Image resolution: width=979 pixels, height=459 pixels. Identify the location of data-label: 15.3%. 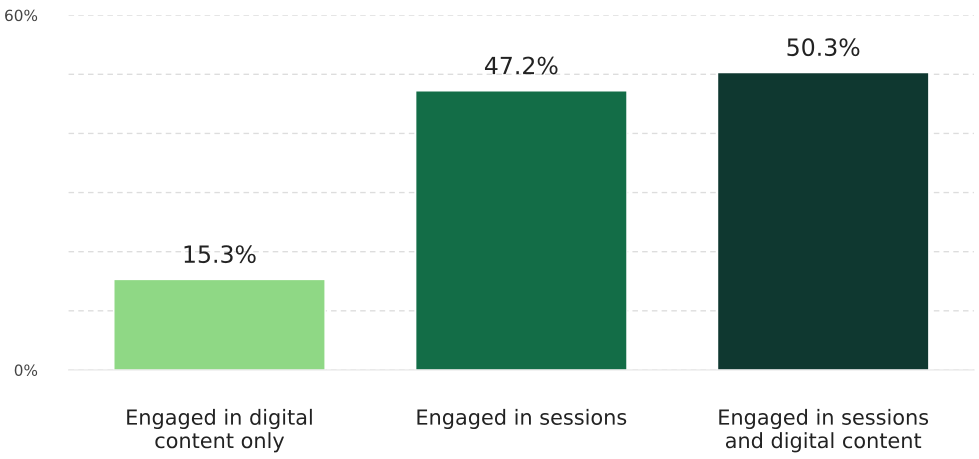
(220, 254).